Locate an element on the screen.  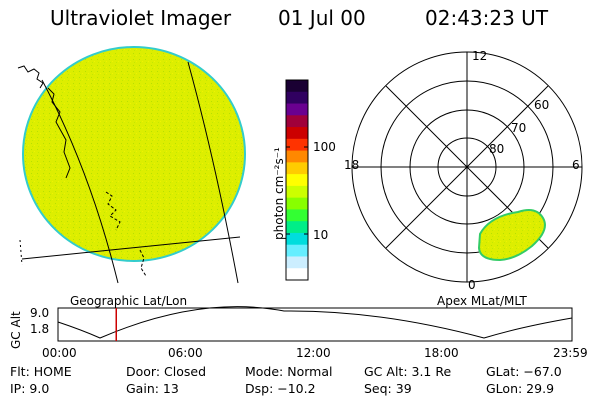
status-gain: Gain: 13 is located at coordinates (152, 388).